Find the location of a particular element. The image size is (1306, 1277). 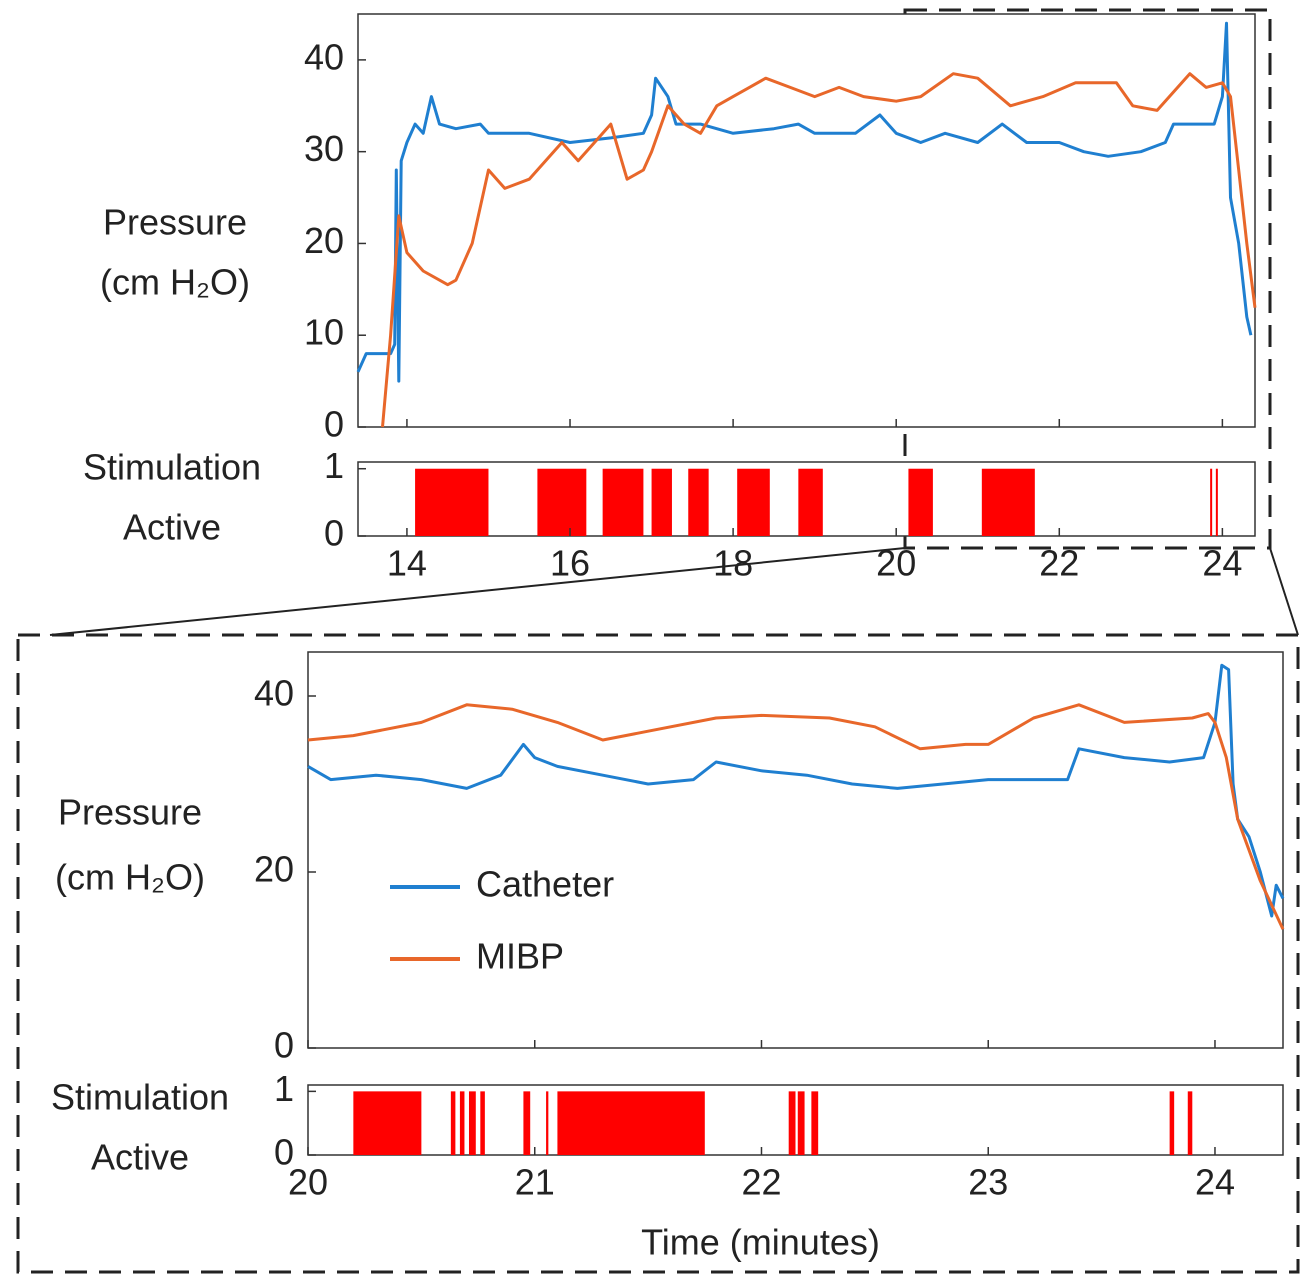

x-axis-label: Time (minutes) is located at coordinates (760, 1242).